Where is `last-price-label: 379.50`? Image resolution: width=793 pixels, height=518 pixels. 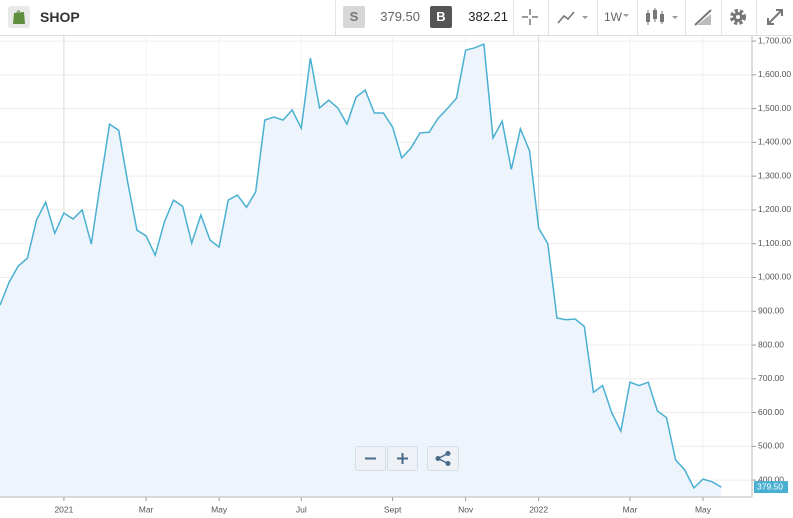
last-price-label: 379.50 is located at coordinates (770, 486).